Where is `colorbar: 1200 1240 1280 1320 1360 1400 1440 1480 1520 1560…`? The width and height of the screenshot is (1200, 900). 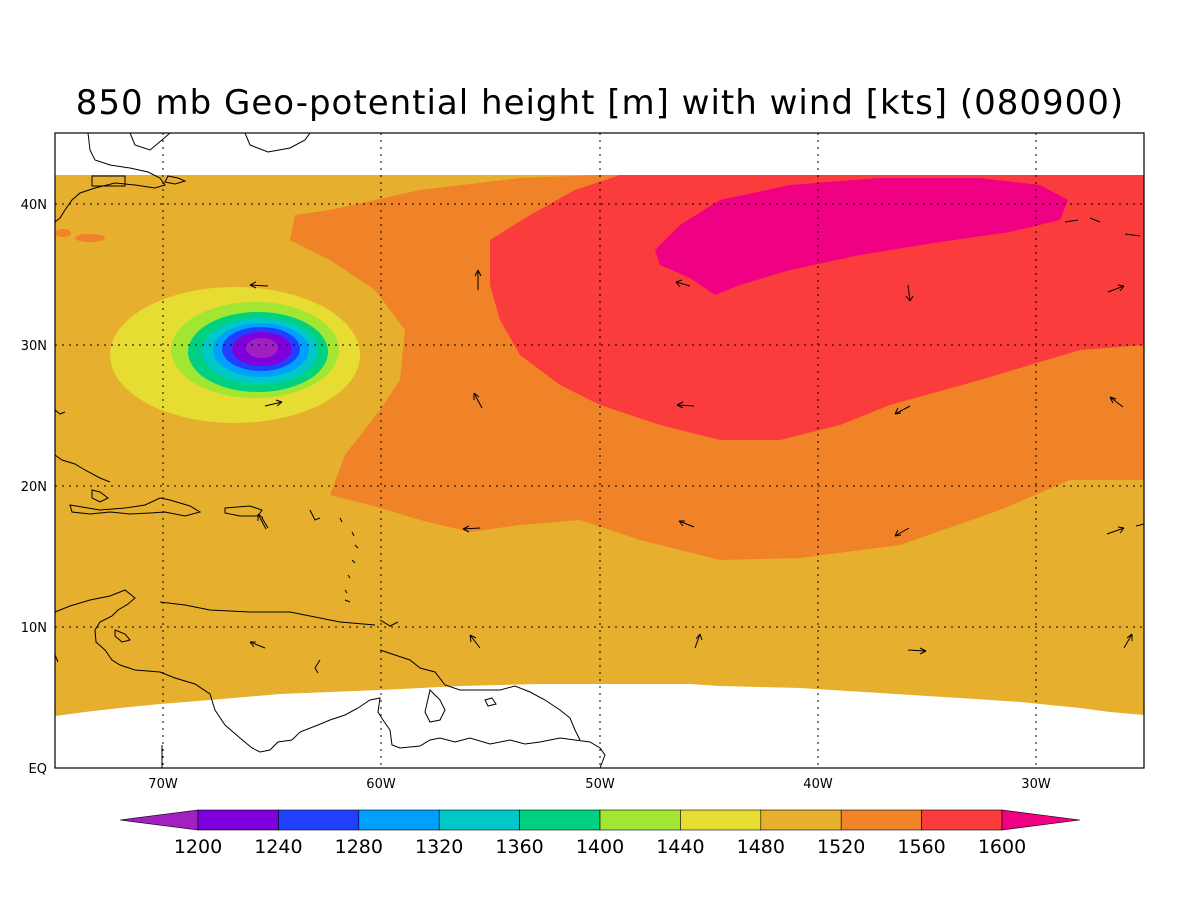 colorbar: 1200 1240 1280 1320 1360 1400 1440 1480 1520 1560… is located at coordinates (600, 833).